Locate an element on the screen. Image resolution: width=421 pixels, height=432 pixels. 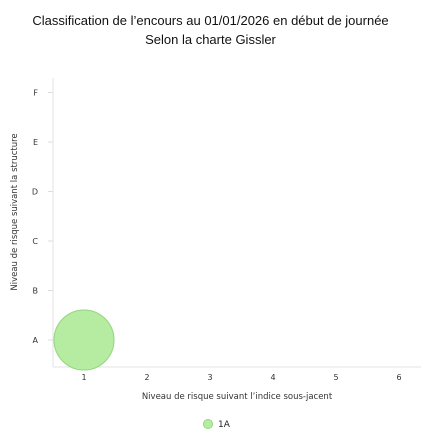
legend: 1A is located at coordinates (217, 425).